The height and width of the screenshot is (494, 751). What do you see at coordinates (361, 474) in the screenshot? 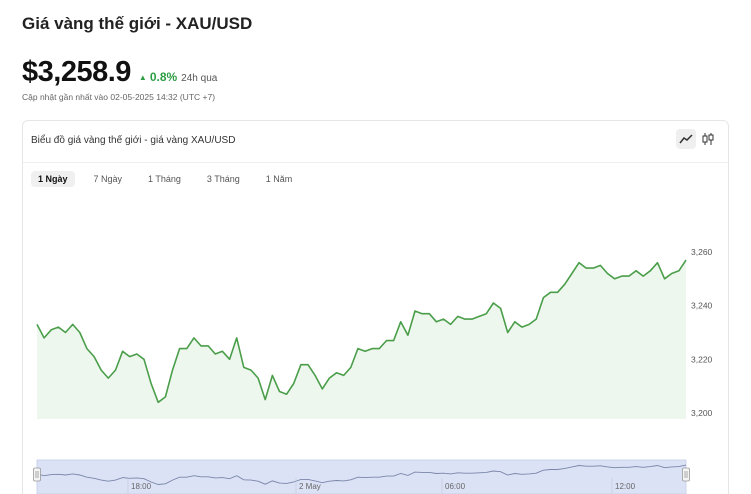
I see `navigator-line` at bounding box center [361, 474].